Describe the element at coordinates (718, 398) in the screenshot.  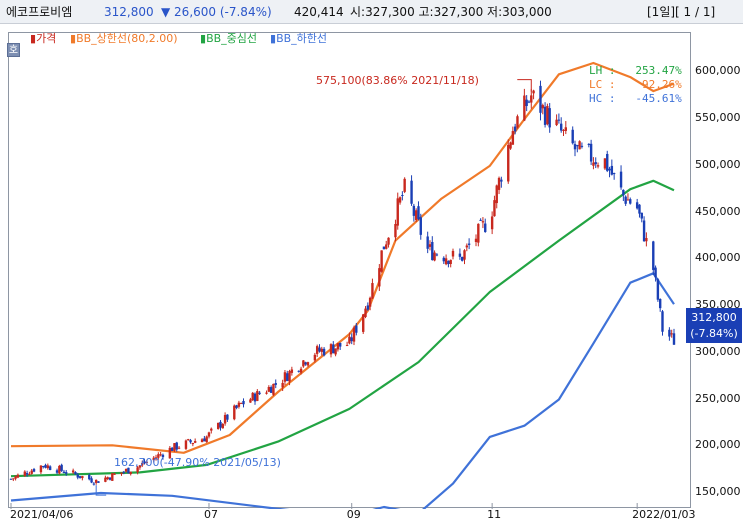
I see `y-tick-label: 250,000` at that location.